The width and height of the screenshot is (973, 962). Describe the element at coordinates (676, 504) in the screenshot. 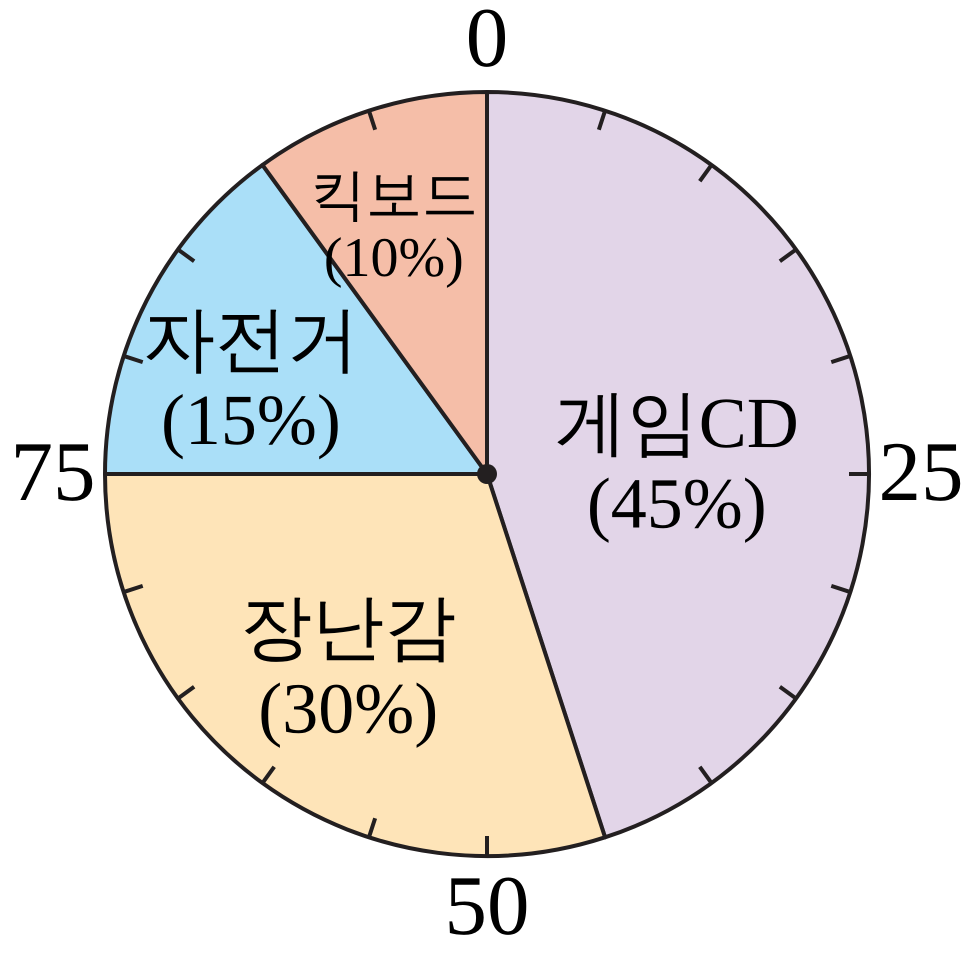

I see `data-label: (45%)` at that location.